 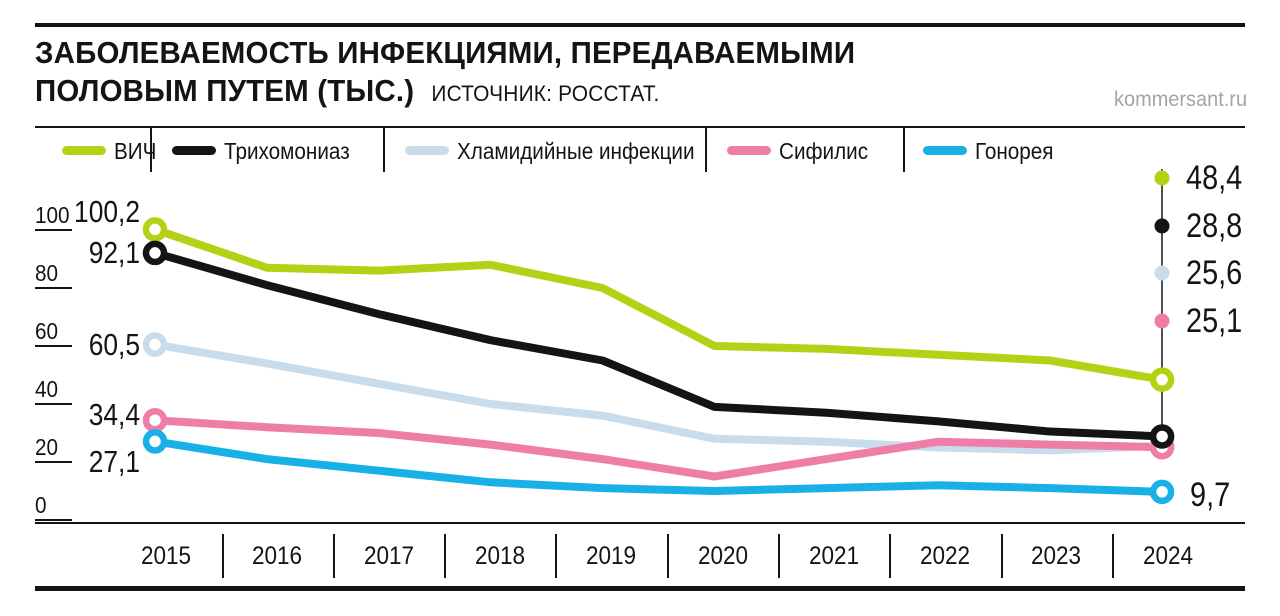 I want to click on top-rule, so click(x=640, y=25).